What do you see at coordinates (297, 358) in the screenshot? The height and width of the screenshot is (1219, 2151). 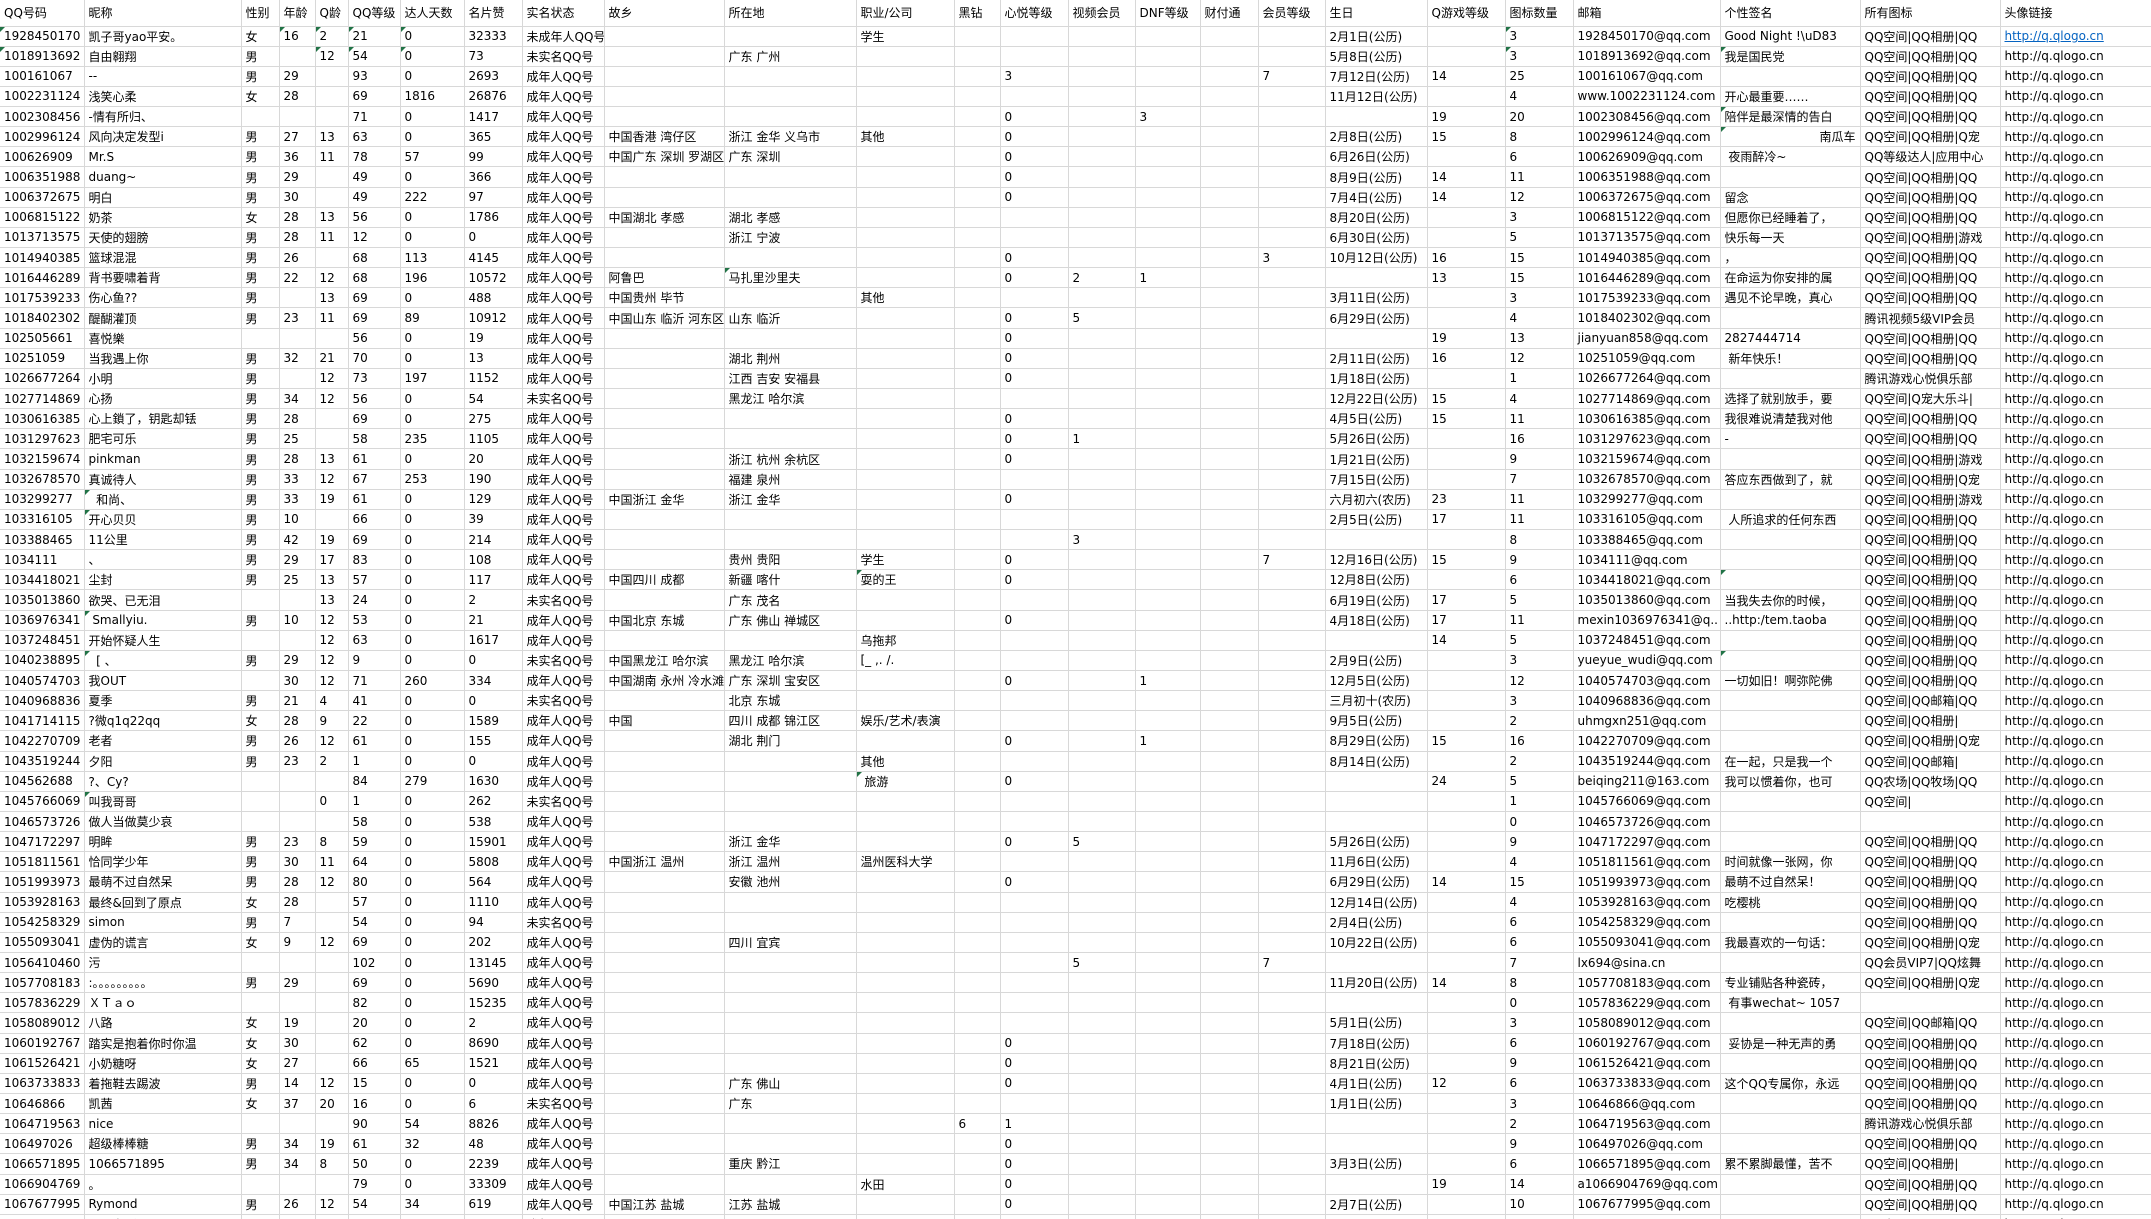 I see `cell: 32` at bounding box center [297, 358].